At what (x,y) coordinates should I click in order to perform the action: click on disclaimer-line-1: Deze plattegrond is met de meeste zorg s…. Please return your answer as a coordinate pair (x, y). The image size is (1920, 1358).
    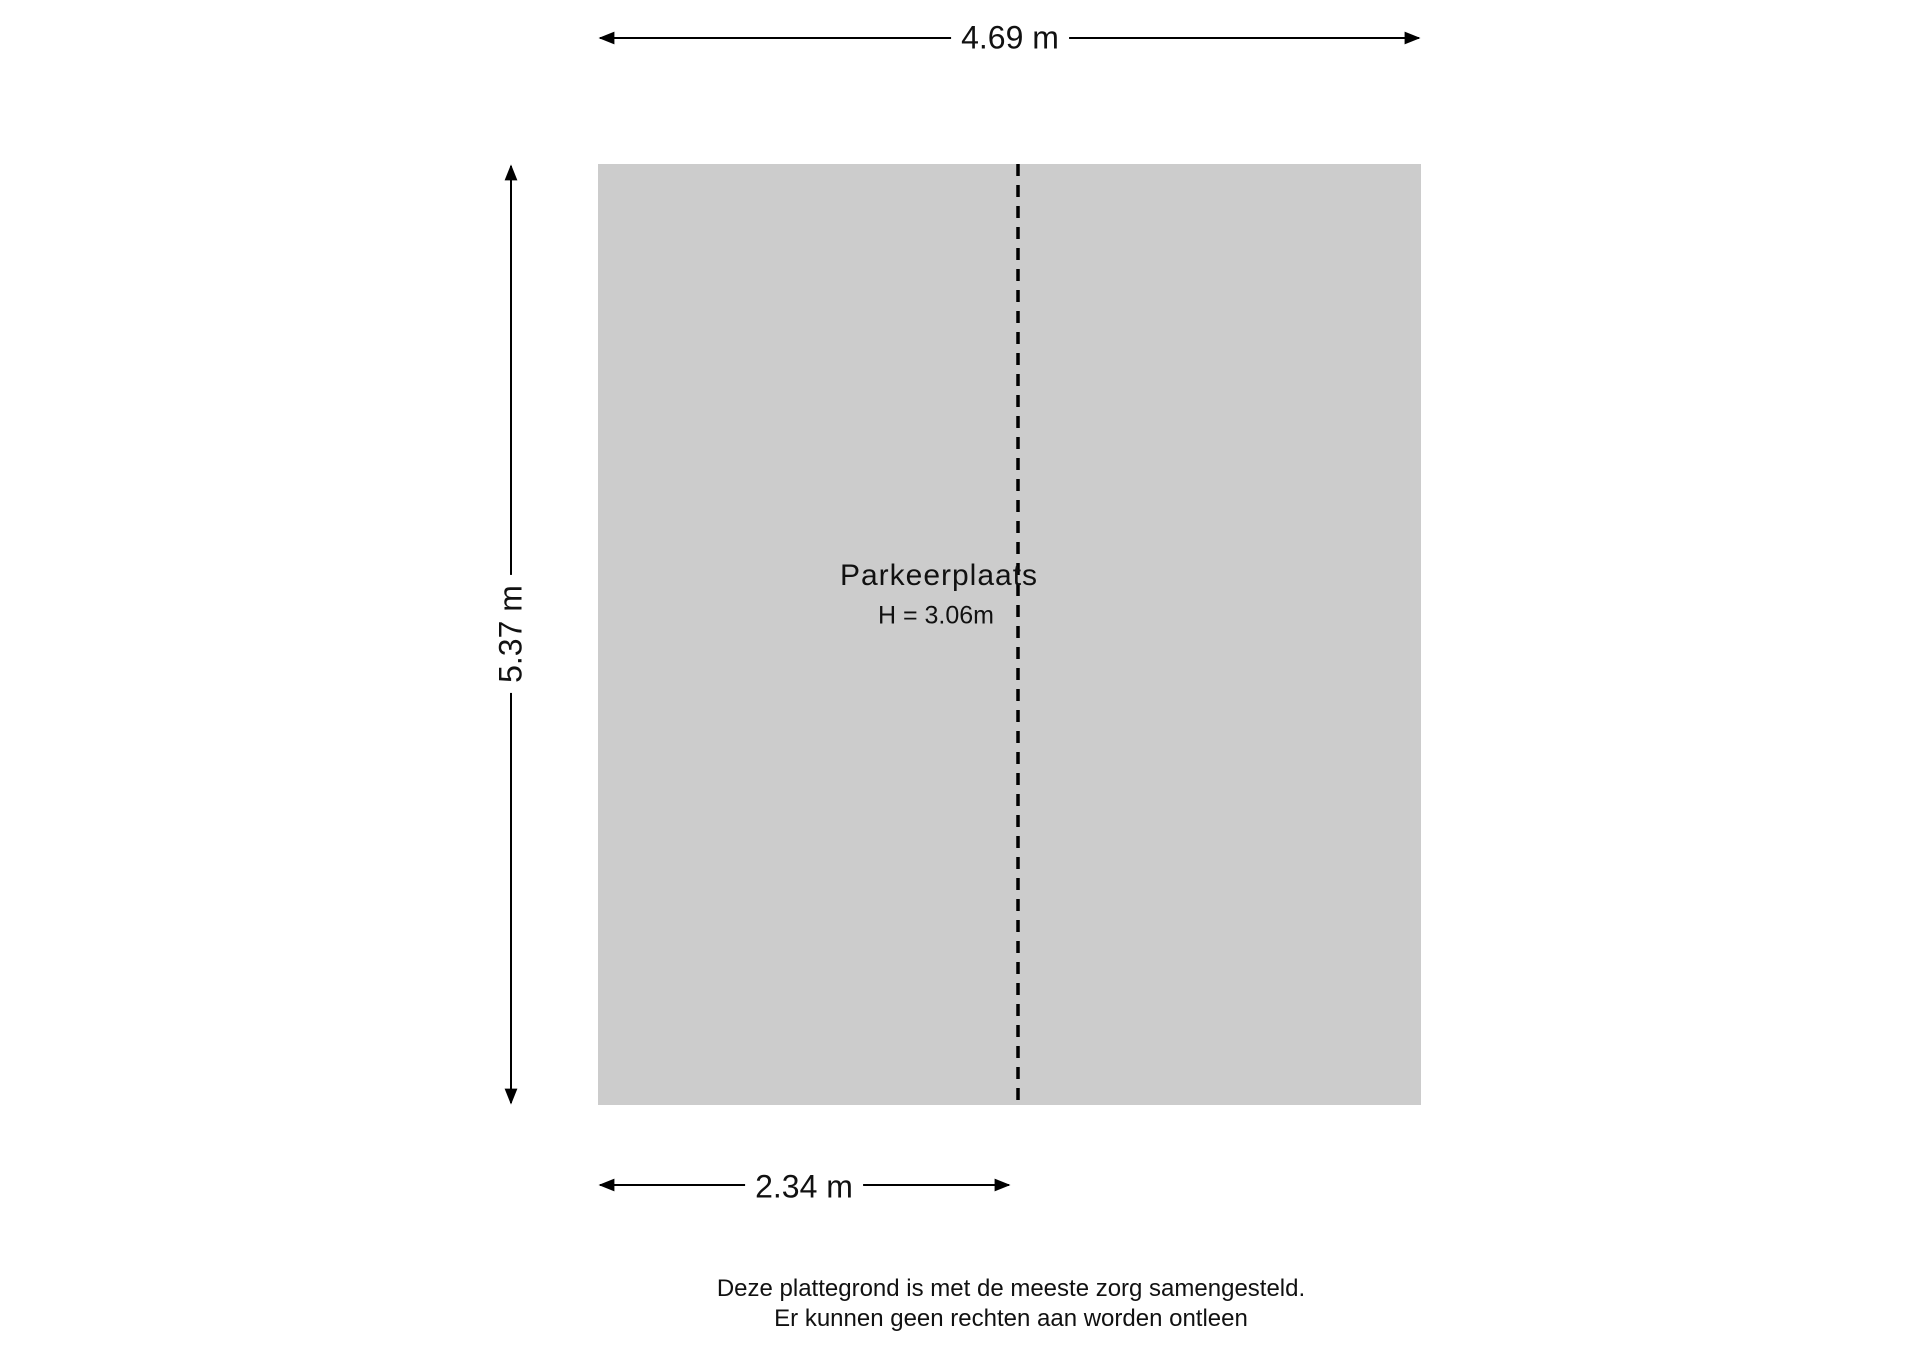
    Looking at the image, I should click on (1011, 1288).